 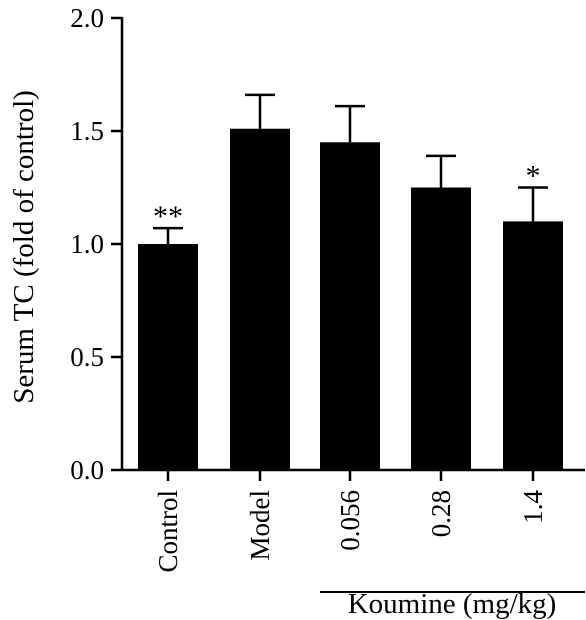 What do you see at coordinates (87, 131) in the screenshot?
I see `y-tick-label: 1.5` at bounding box center [87, 131].